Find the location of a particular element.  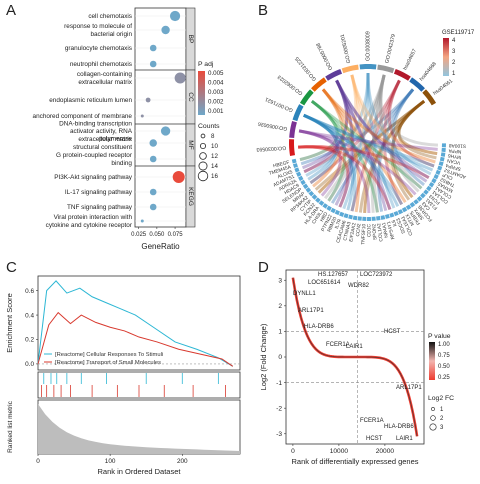

term-label: anchored component of membrane is located at coordinates (83, 116).